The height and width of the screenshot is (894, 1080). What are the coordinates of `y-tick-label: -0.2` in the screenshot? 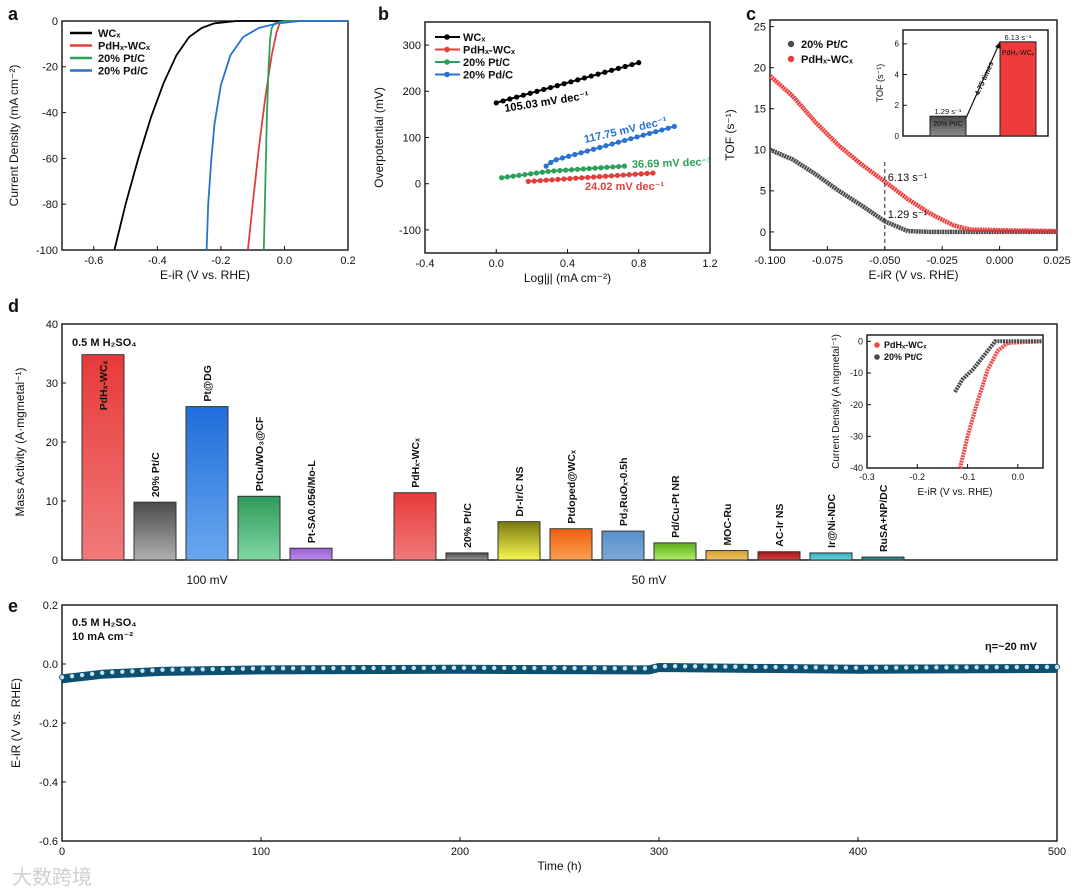 It's located at (48, 724).